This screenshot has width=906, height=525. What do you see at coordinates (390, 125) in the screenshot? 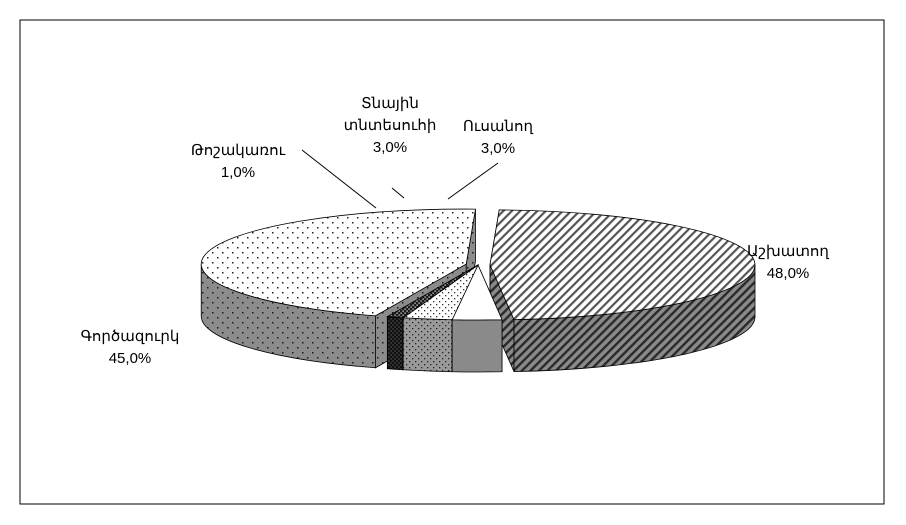
I see `slice-housewife-category-label: տնտեսուհի` at bounding box center [390, 125].